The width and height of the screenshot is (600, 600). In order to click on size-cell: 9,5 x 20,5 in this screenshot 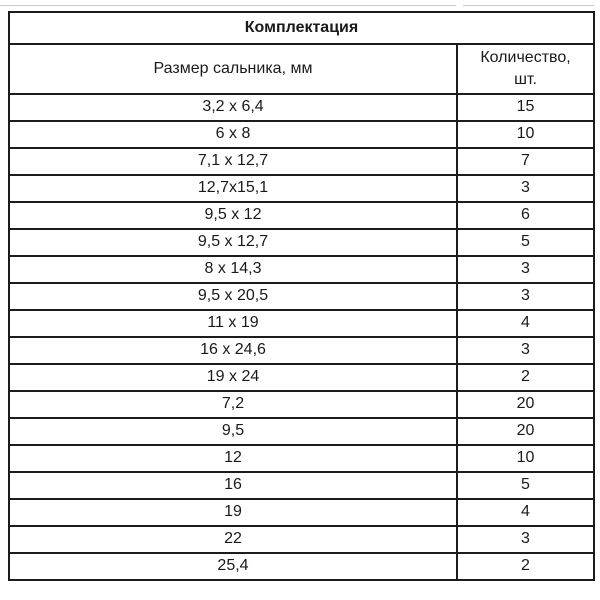, I will do `click(233, 296)`.